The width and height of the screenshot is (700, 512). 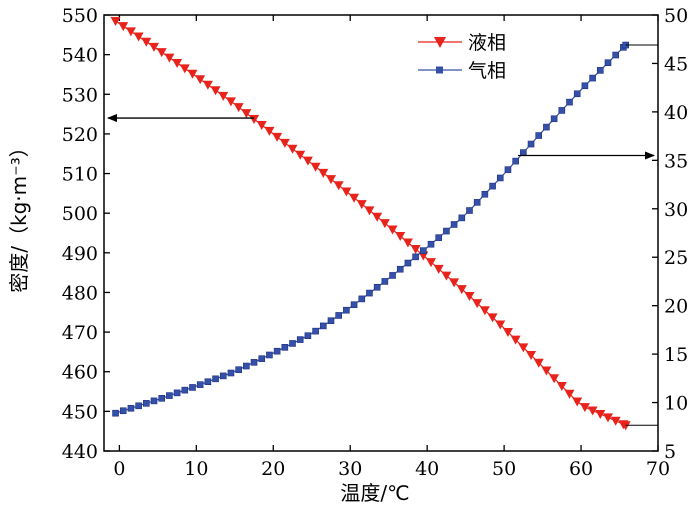 I want to click on y-right-tick-label: 25, so click(x=676, y=258).